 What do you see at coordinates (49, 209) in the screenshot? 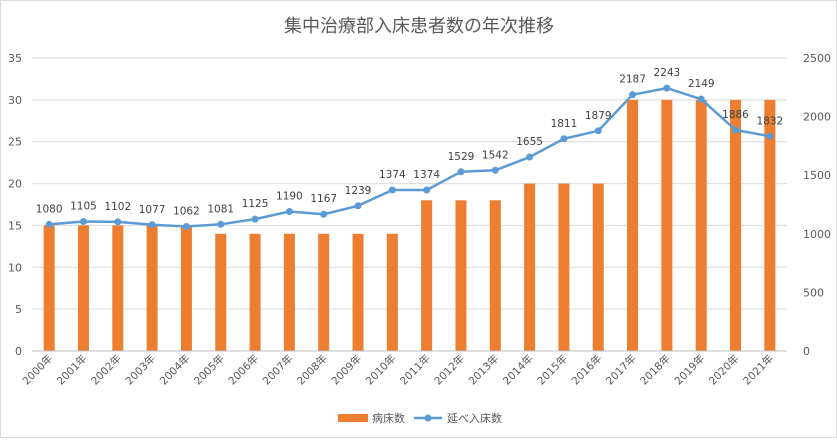
I see `data-label: 1080` at bounding box center [49, 209].